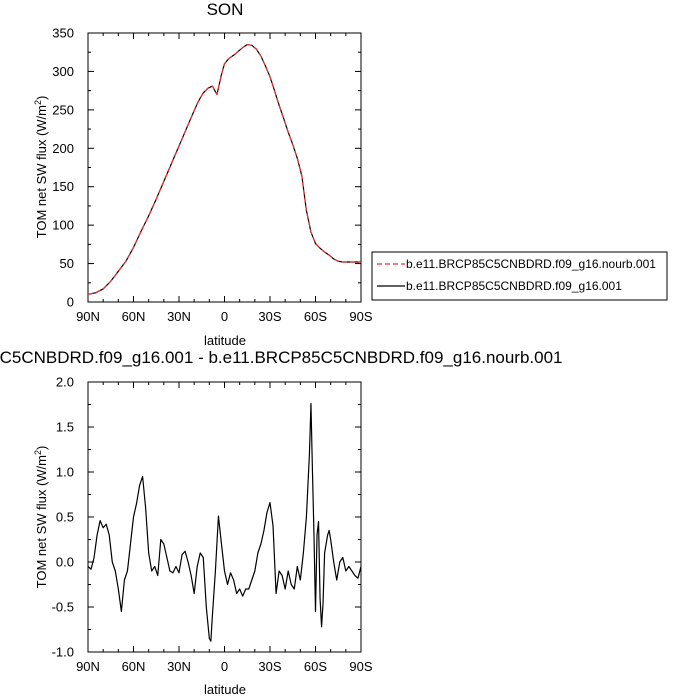 The width and height of the screenshot is (700, 700). I want to click on legend-label-ctrl: b.e11.BRCP85C5CNBDRD.f09_g16.001, so click(514, 286).